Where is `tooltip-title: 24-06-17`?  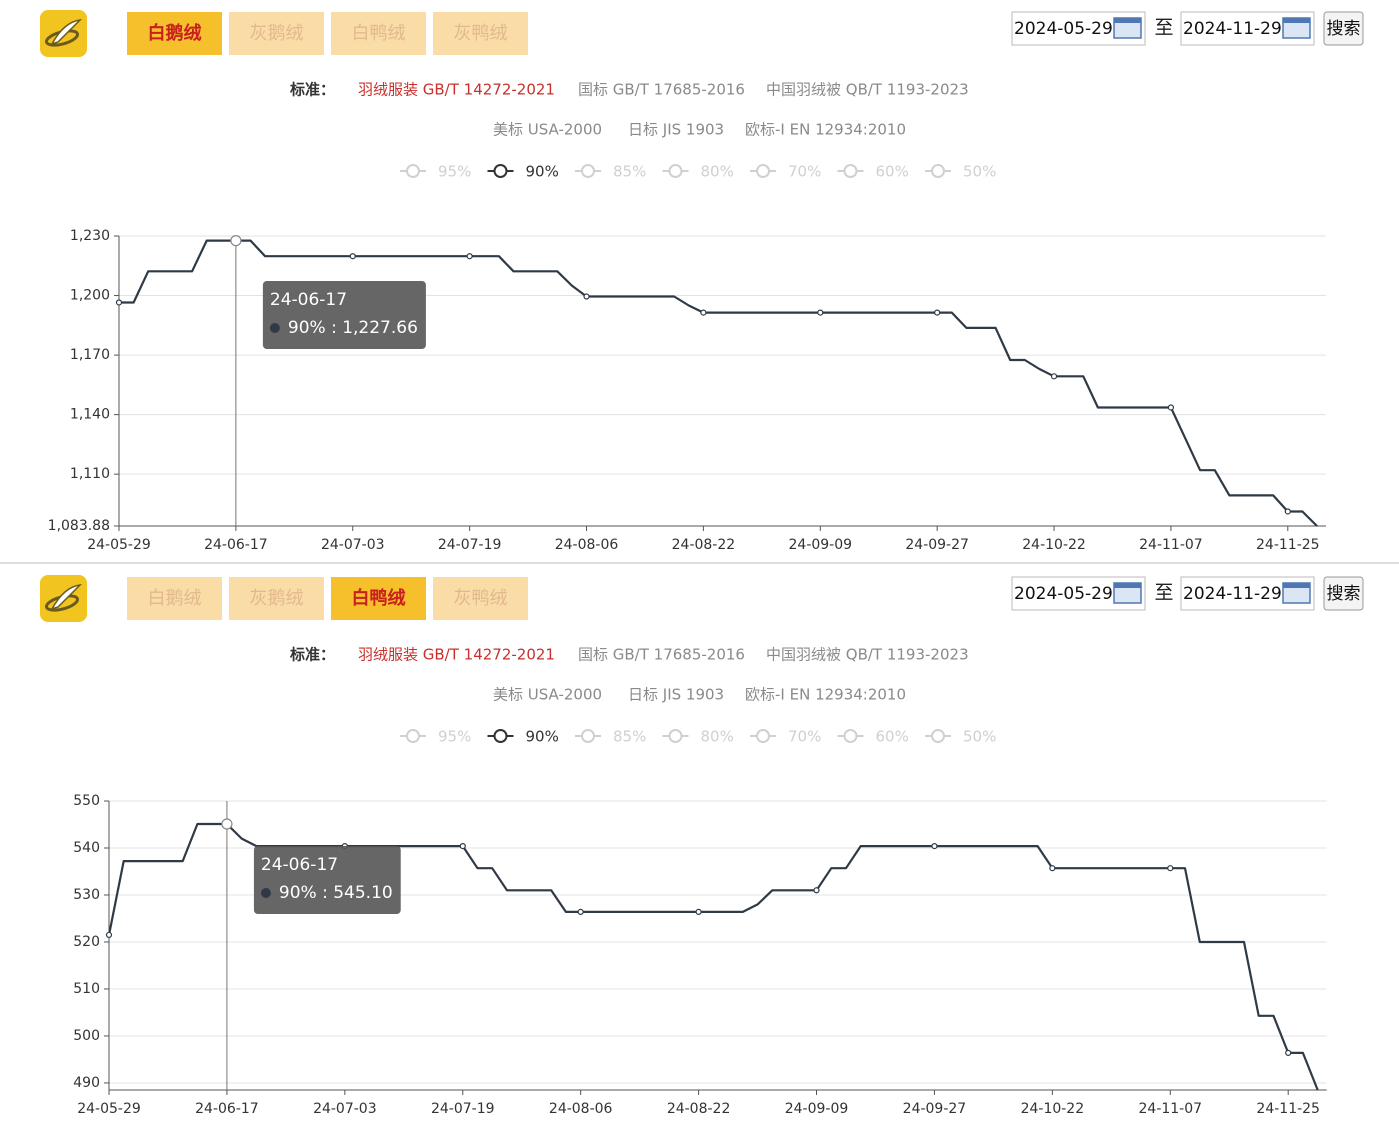 tooltip-title: 24-06-17 is located at coordinates (308, 300).